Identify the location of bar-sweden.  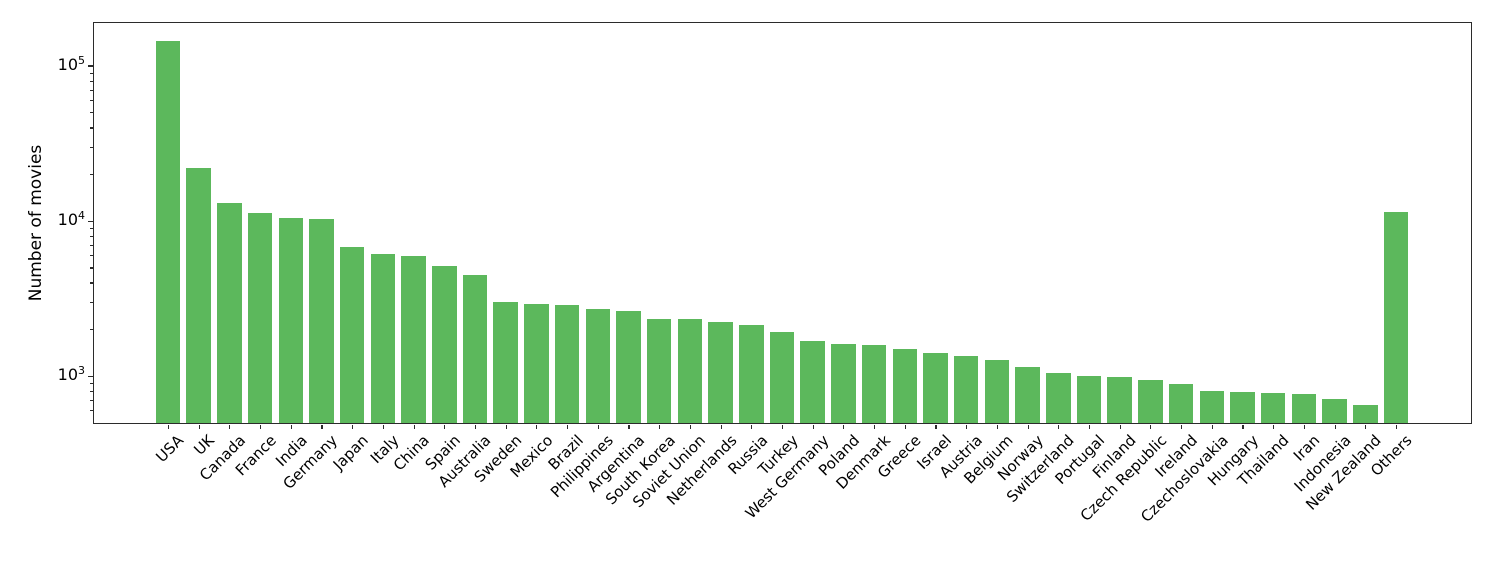
(505, 362).